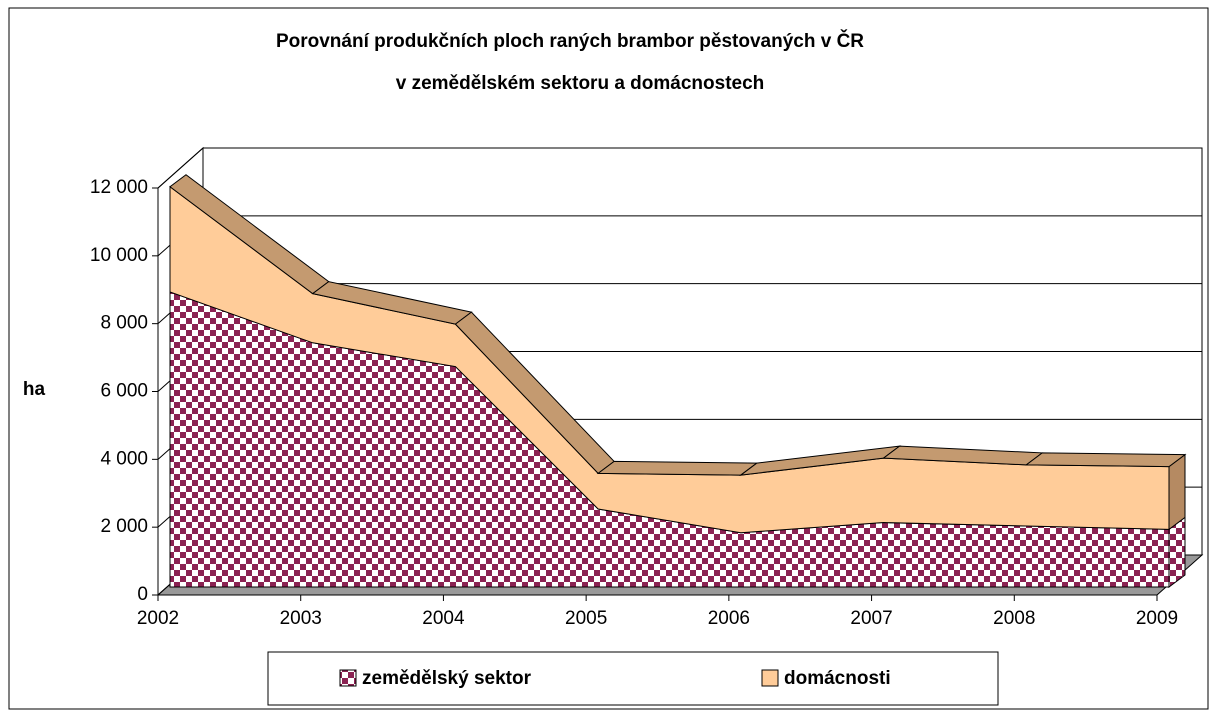  What do you see at coordinates (679, 168) in the screenshot?
I see `grid-line` at bounding box center [679, 168].